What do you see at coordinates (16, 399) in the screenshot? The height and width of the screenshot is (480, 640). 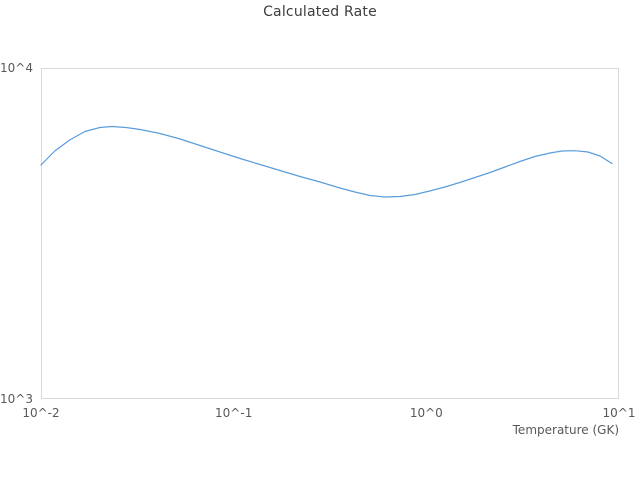 I see `y-tick-label: 10^3` at bounding box center [16, 399].